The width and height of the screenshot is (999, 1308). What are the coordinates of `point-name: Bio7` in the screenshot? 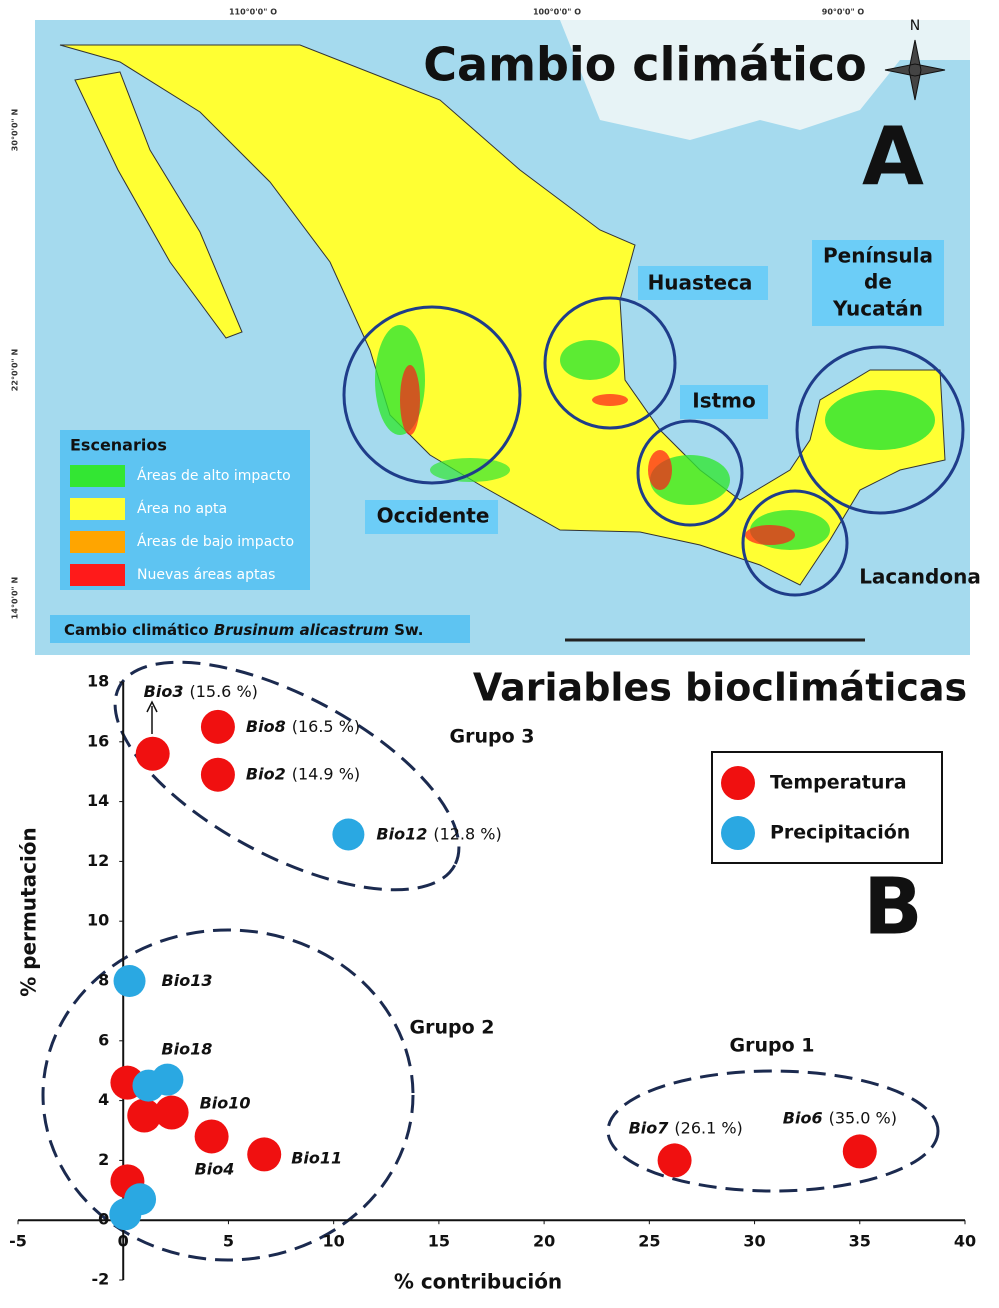 It's located at (649, 1127).